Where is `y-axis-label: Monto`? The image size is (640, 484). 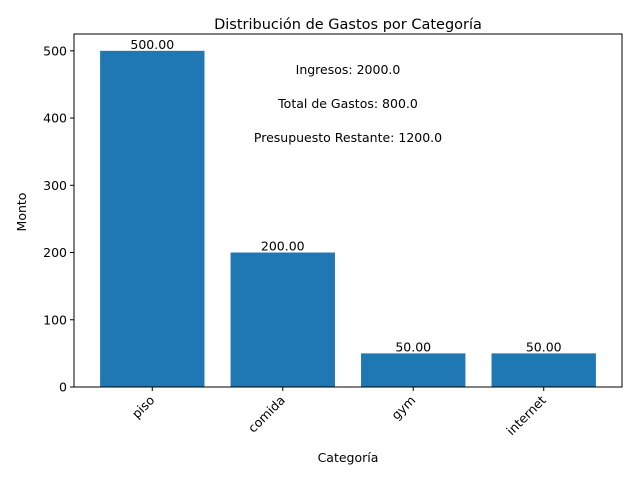
y-axis-label: Monto is located at coordinates (21, 212).